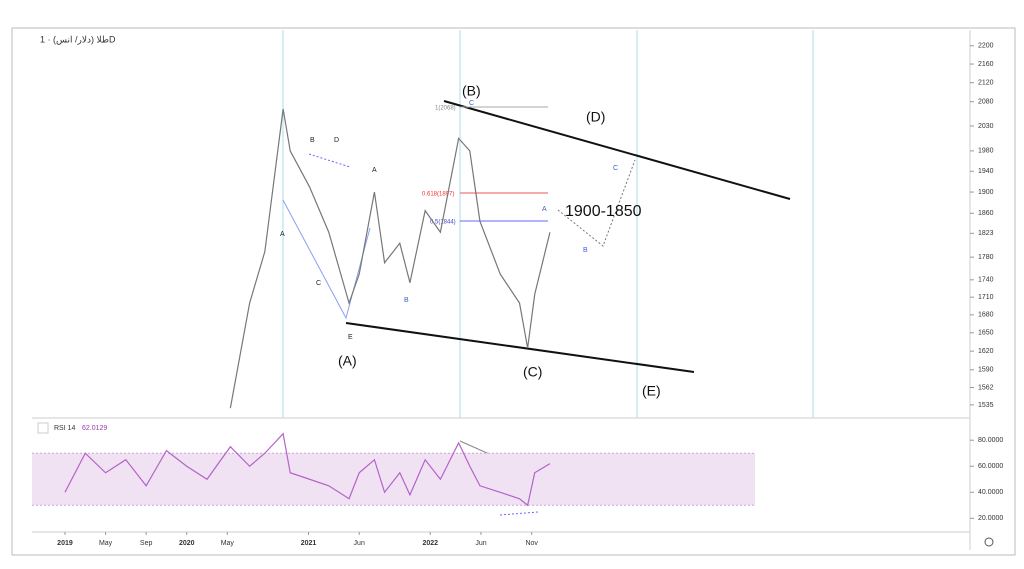 The height and width of the screenshot is (569, 1024). I want to click on sub-wave: D, so click(336, 140).